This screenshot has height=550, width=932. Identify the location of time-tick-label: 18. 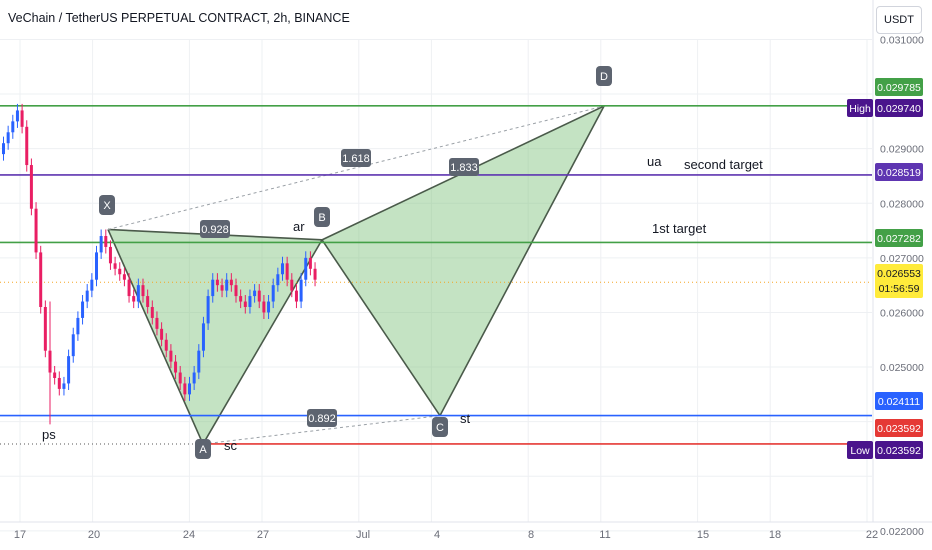
(775, 535).